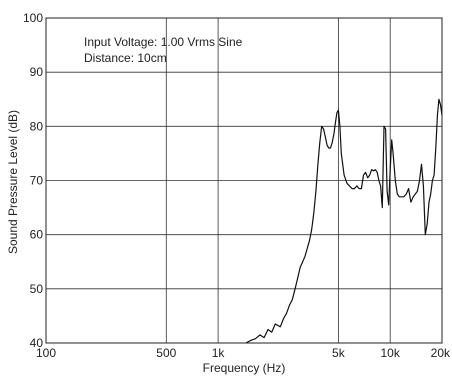  I want to click on x-tick-label: 1k, so click(219, 353).